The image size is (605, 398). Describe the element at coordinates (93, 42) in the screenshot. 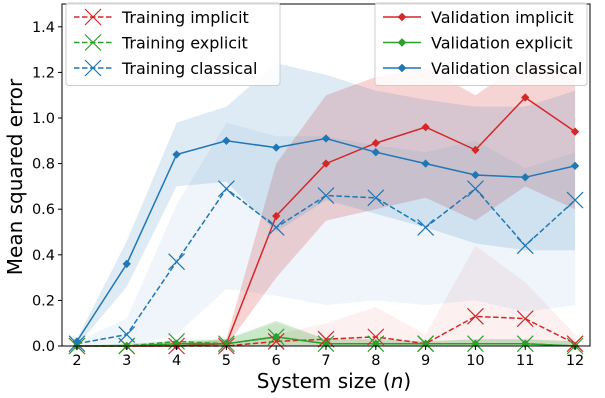

I see `training-explicit-legend-marker` at that location.